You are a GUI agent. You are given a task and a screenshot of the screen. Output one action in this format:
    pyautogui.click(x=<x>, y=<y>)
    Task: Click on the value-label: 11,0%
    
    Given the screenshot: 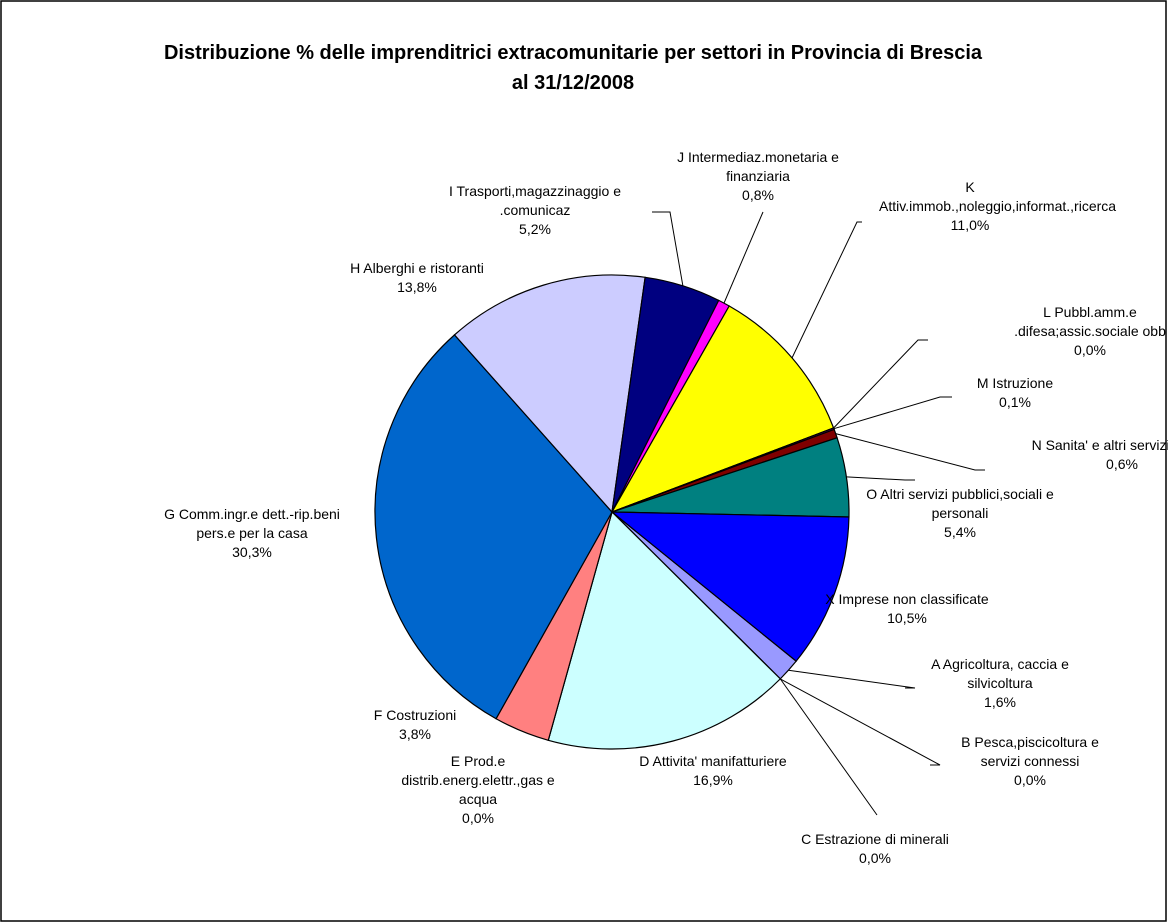 What is the action you would take?
    pyautogui.click(x=970, y=225)
    